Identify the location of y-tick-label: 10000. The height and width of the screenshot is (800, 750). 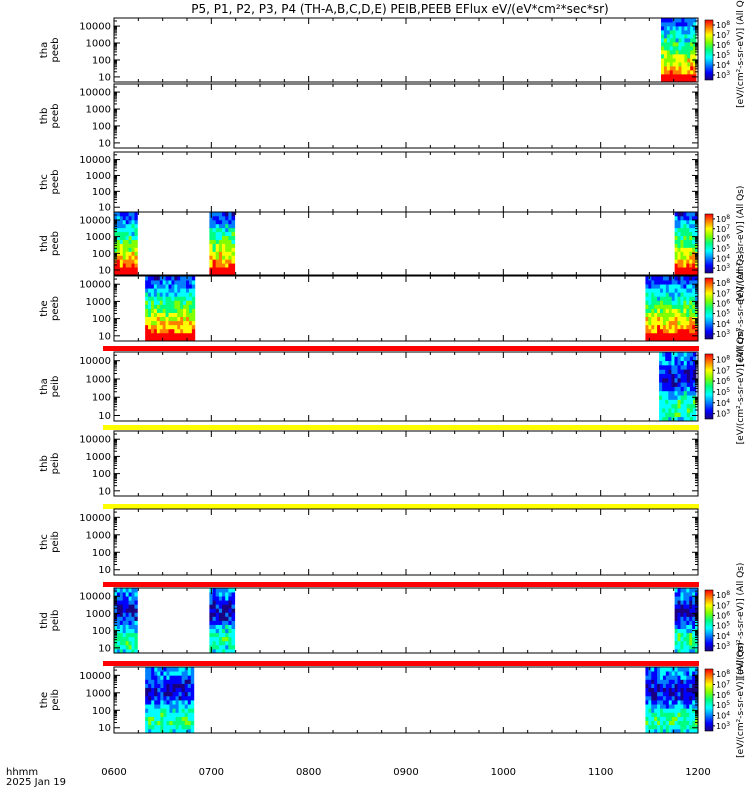
(95, 361).